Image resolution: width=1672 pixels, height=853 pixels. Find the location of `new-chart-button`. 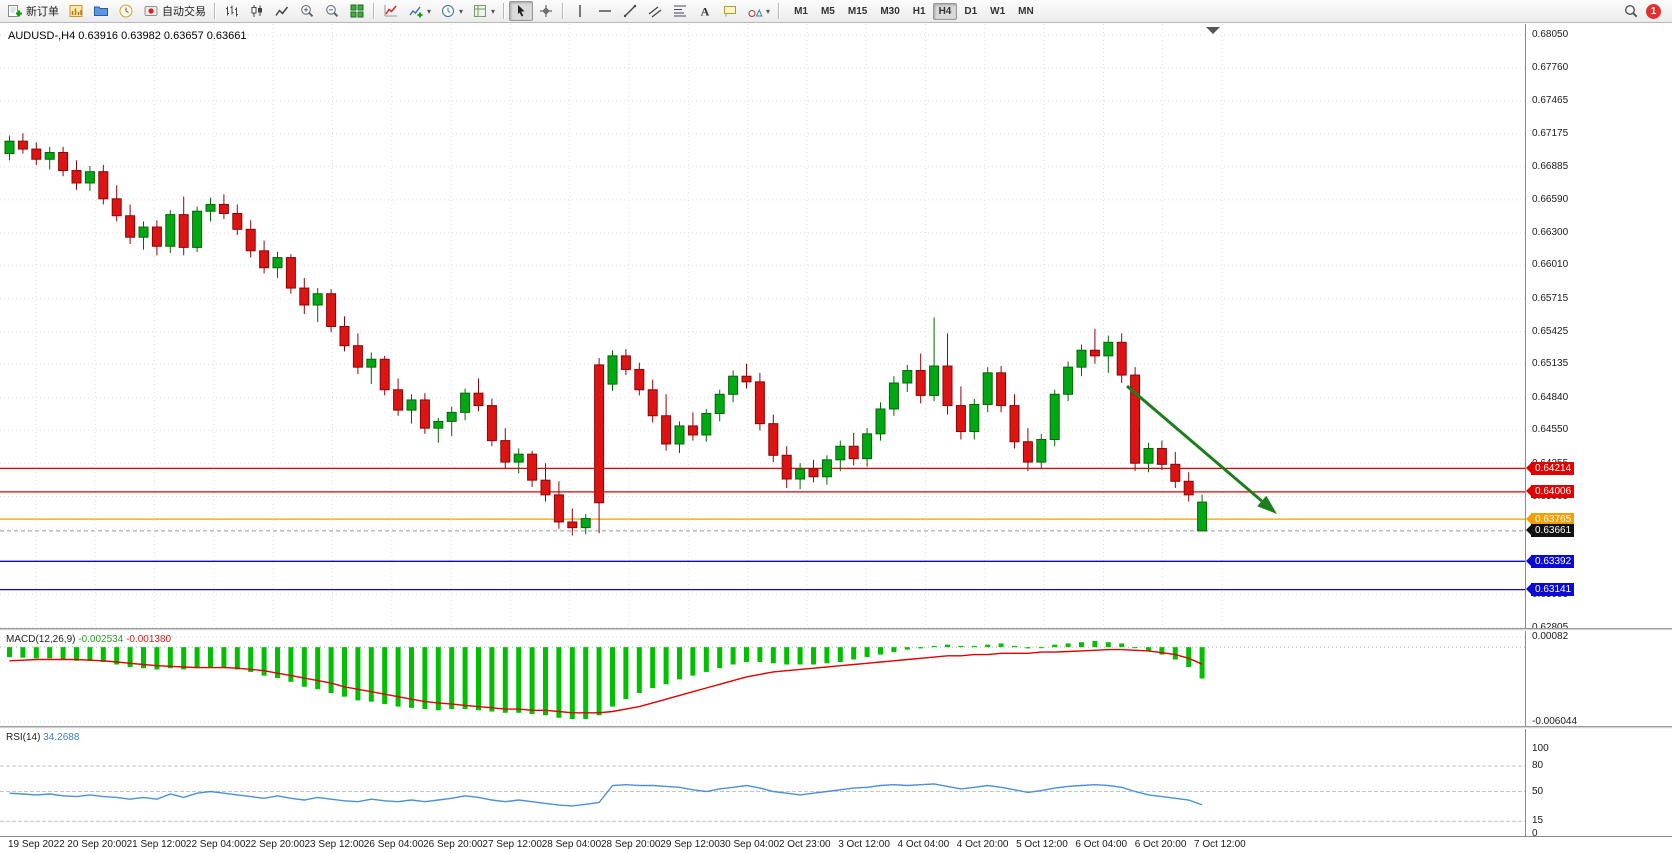

new-chart-button is located at coordinates (76, 11).